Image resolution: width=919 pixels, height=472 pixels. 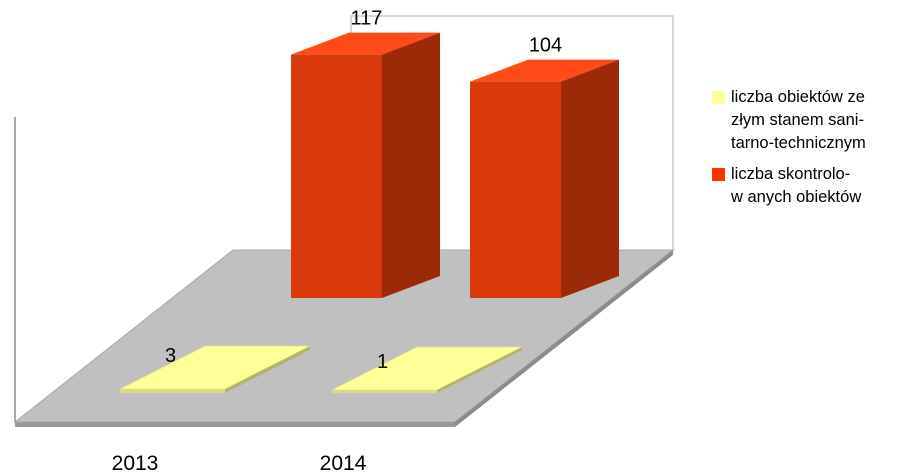 What do you see at coordinates (365, 43) in the screenshot?
I see `bar-series-2-2013-top` at bounding box center [365, 43].